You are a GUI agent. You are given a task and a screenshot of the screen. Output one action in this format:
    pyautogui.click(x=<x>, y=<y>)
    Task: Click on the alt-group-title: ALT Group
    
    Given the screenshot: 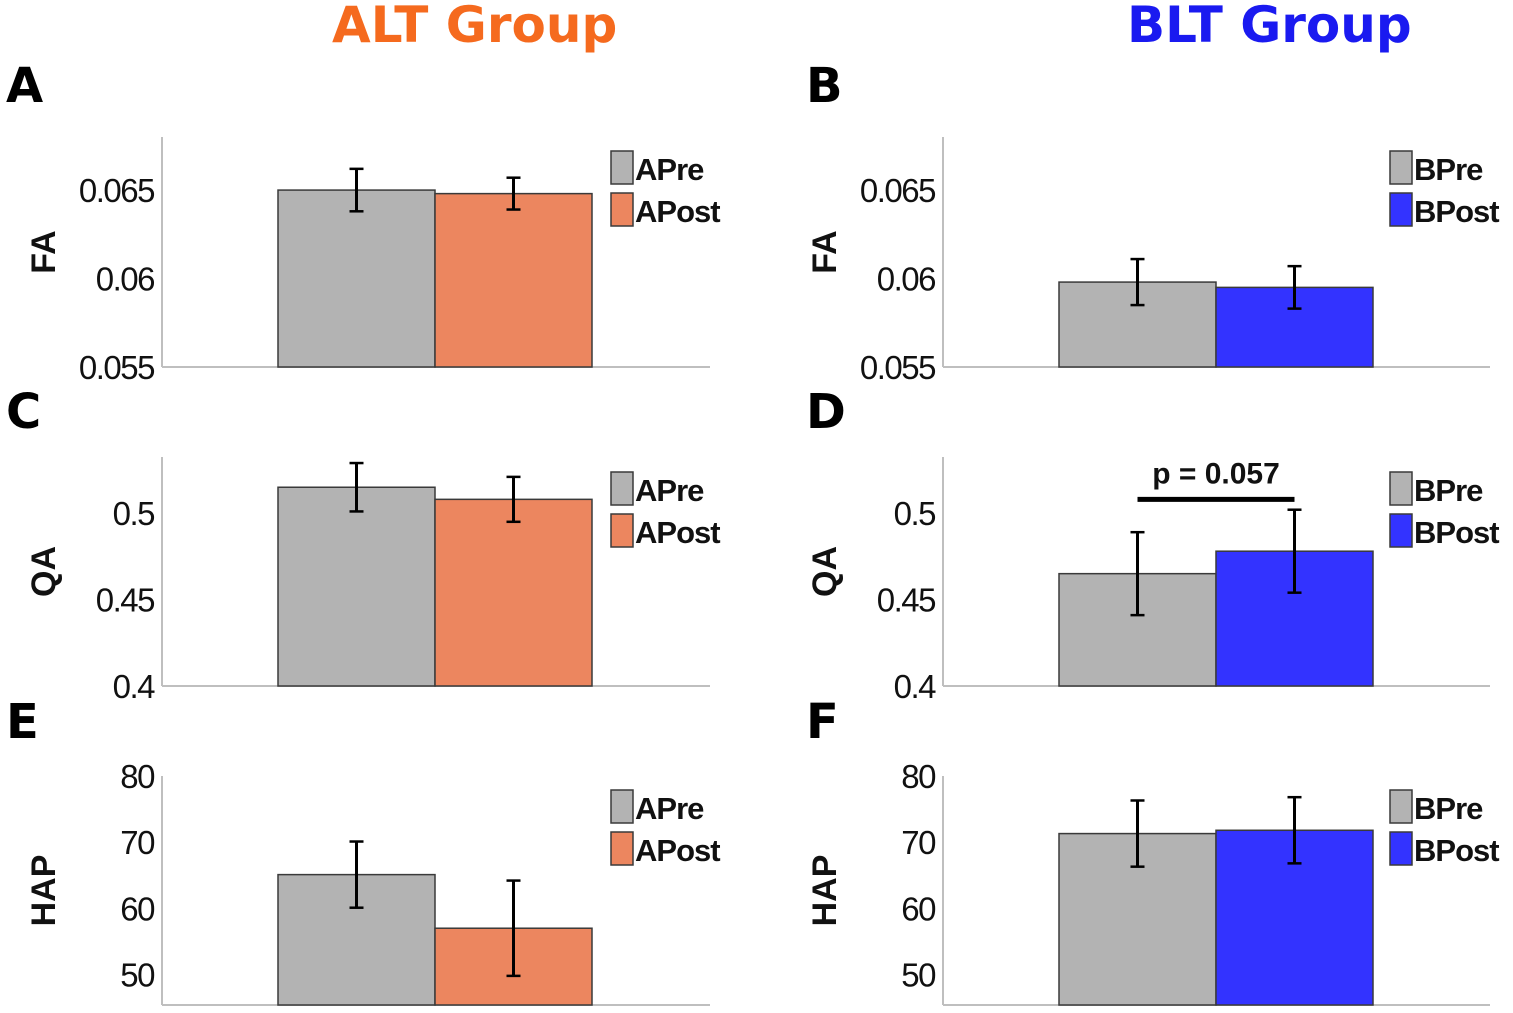 What is the action you would take?
    pyautogui.click(x=475, y=27)
    